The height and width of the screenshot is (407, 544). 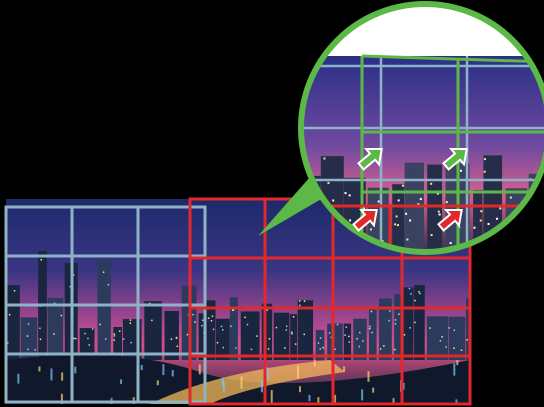 I want to click on red-arrow-right, so click(x=450, y=220).